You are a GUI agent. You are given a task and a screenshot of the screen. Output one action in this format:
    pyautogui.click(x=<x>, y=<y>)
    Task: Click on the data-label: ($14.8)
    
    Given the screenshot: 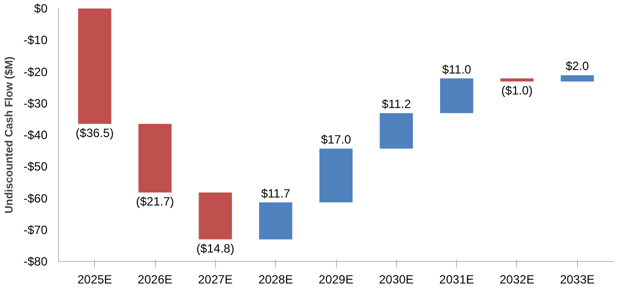 What is the action you would take?
    pyautogui.click(x=215, y=248)
    